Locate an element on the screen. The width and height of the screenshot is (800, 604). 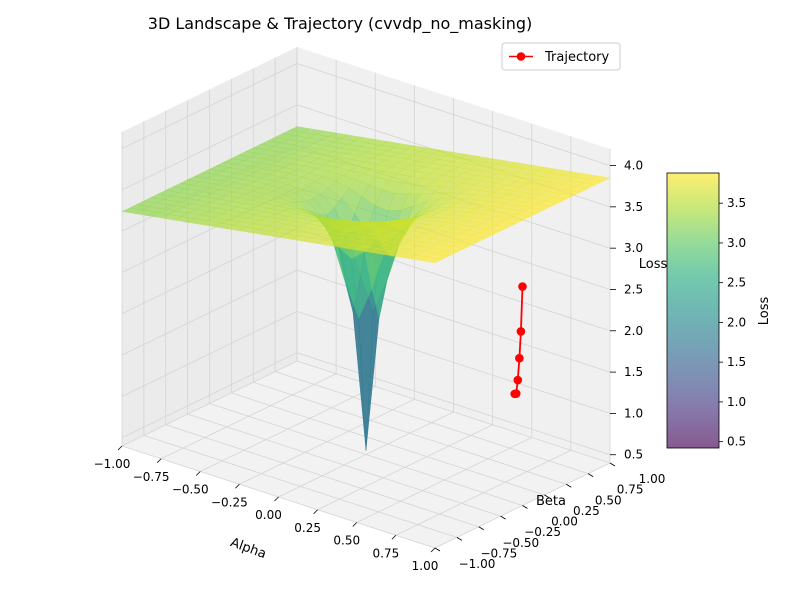
z-tick-label: 2.5 is located at coordinates (633, 289).